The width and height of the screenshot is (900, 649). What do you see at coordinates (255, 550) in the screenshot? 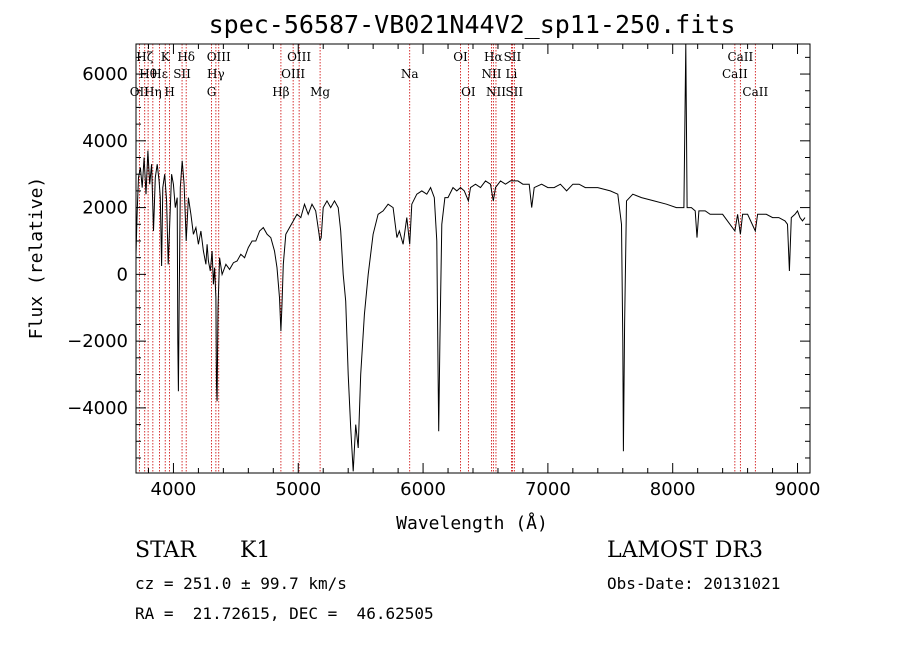
I see `object-subclass: K1` at bounding box center [255, 550].